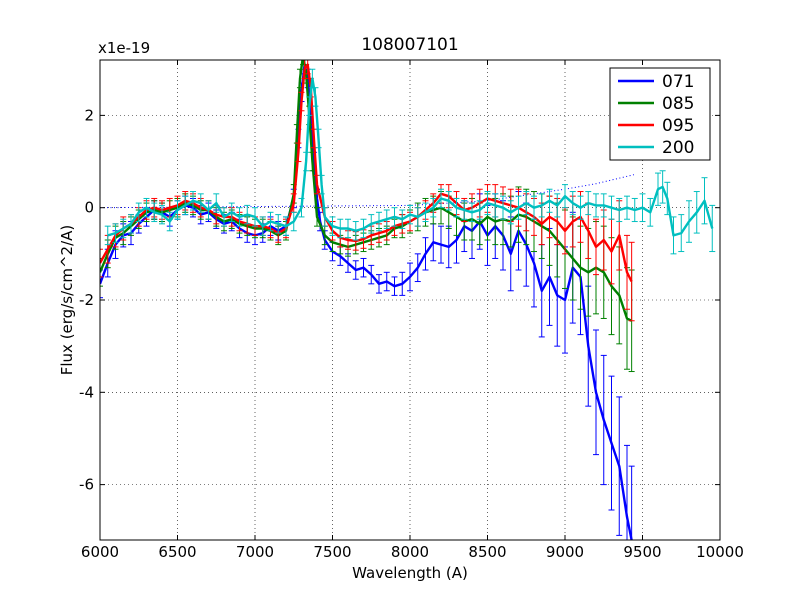 The image size is (800, 600). What do you see at coordinates (487, 552) in the screenshot?
I see `x-tick-label: 8500` at bounding box center [487, 552].